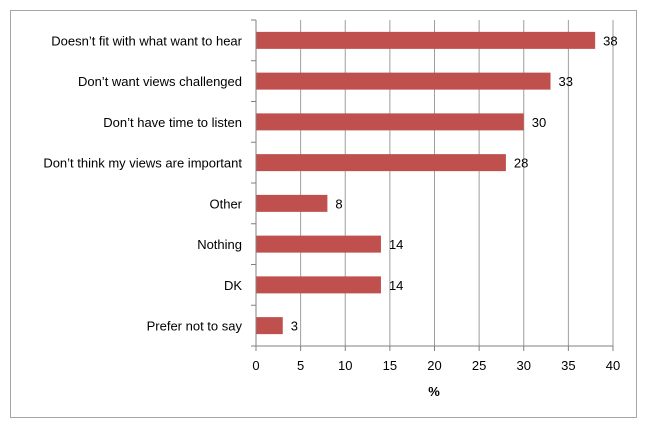  Describe the element at coordinates (294, 326) in the screenshot. I see `data-label: 3` at that location.